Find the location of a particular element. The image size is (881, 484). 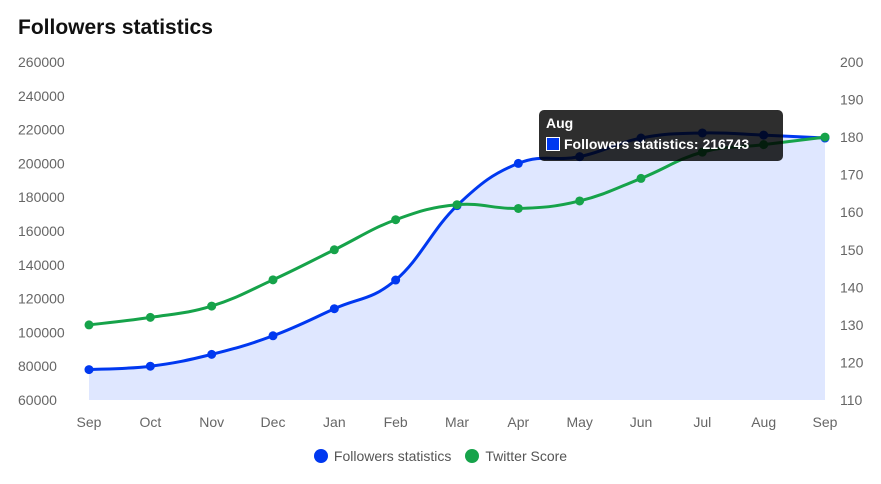

y-right-tick-label: 120 is located at coordinates (852, 362).